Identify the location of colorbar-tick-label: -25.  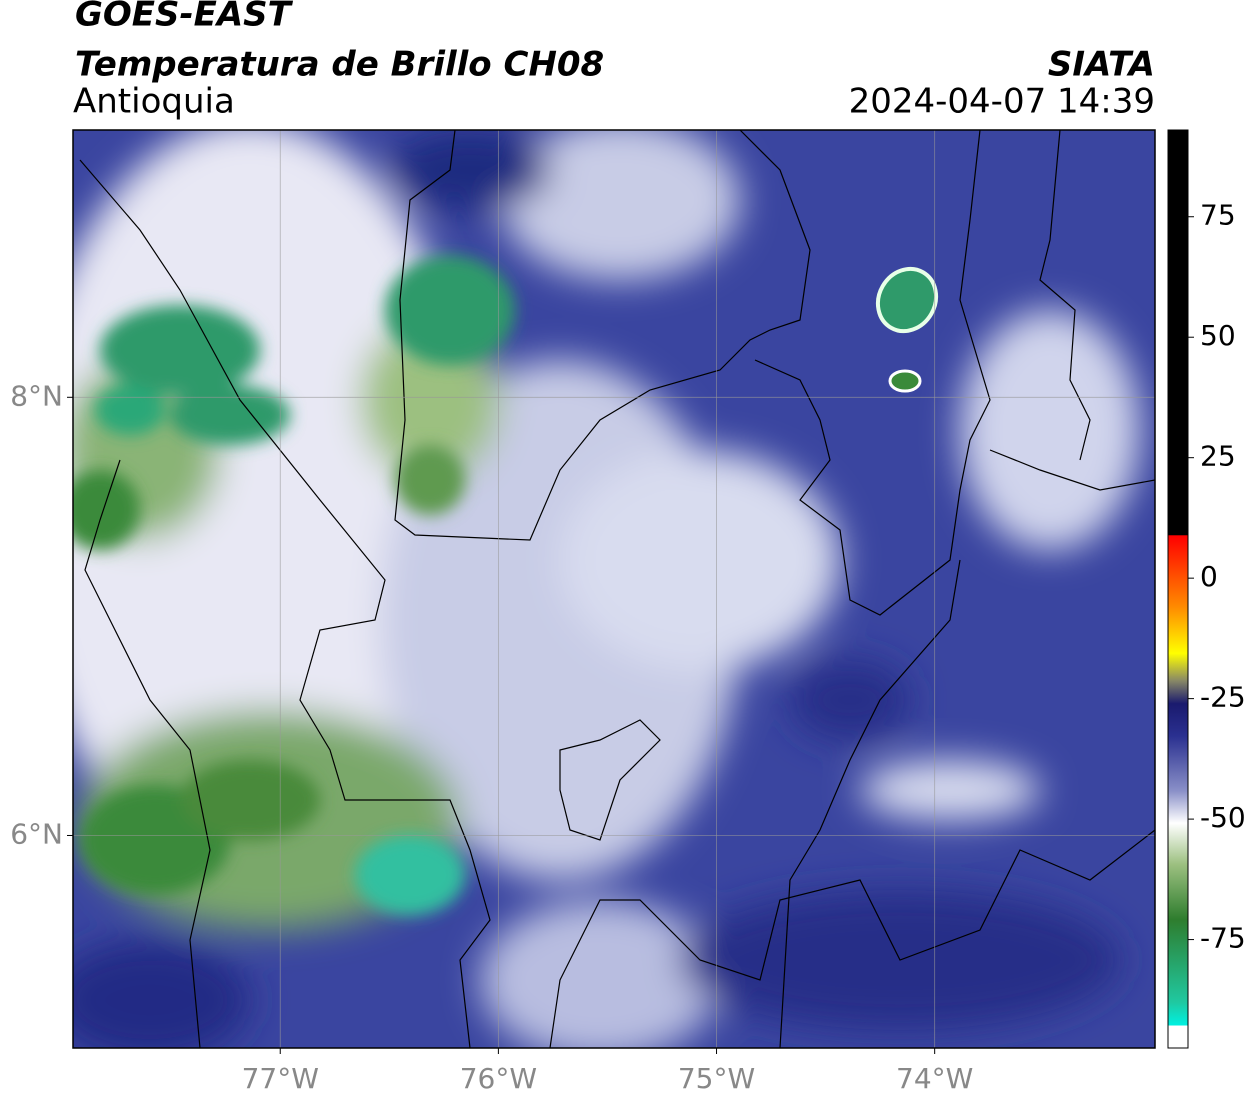
(1223, 697).